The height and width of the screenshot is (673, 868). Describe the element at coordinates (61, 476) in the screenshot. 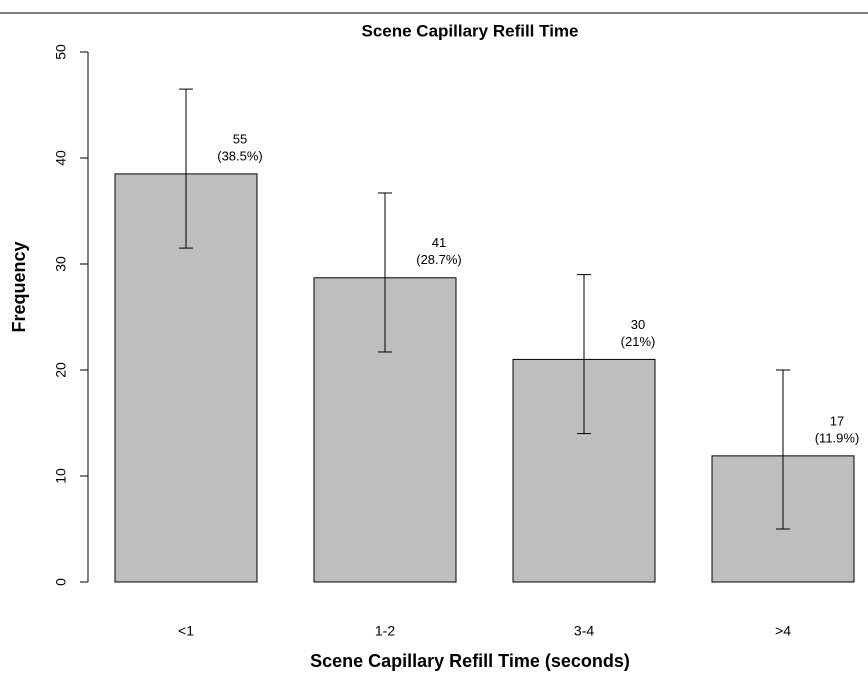

I see `y-tick-label: 10` at that location.